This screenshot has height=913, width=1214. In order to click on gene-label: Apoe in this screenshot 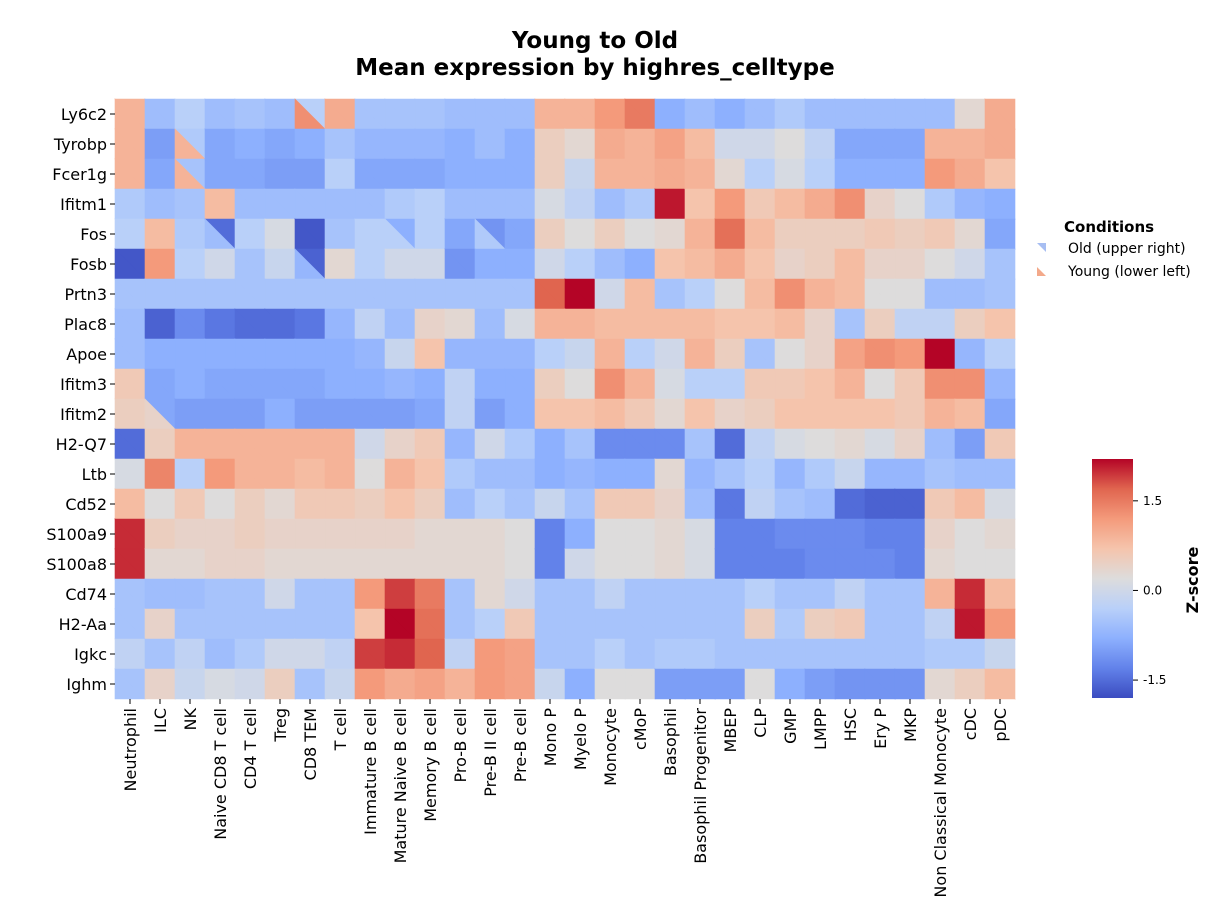, I will do `click(86, 354)`.